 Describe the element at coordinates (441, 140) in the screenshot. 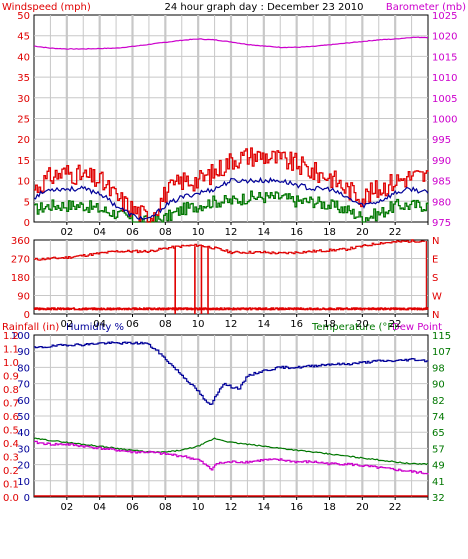

I see `barometer-tick-label: 995` at that location.